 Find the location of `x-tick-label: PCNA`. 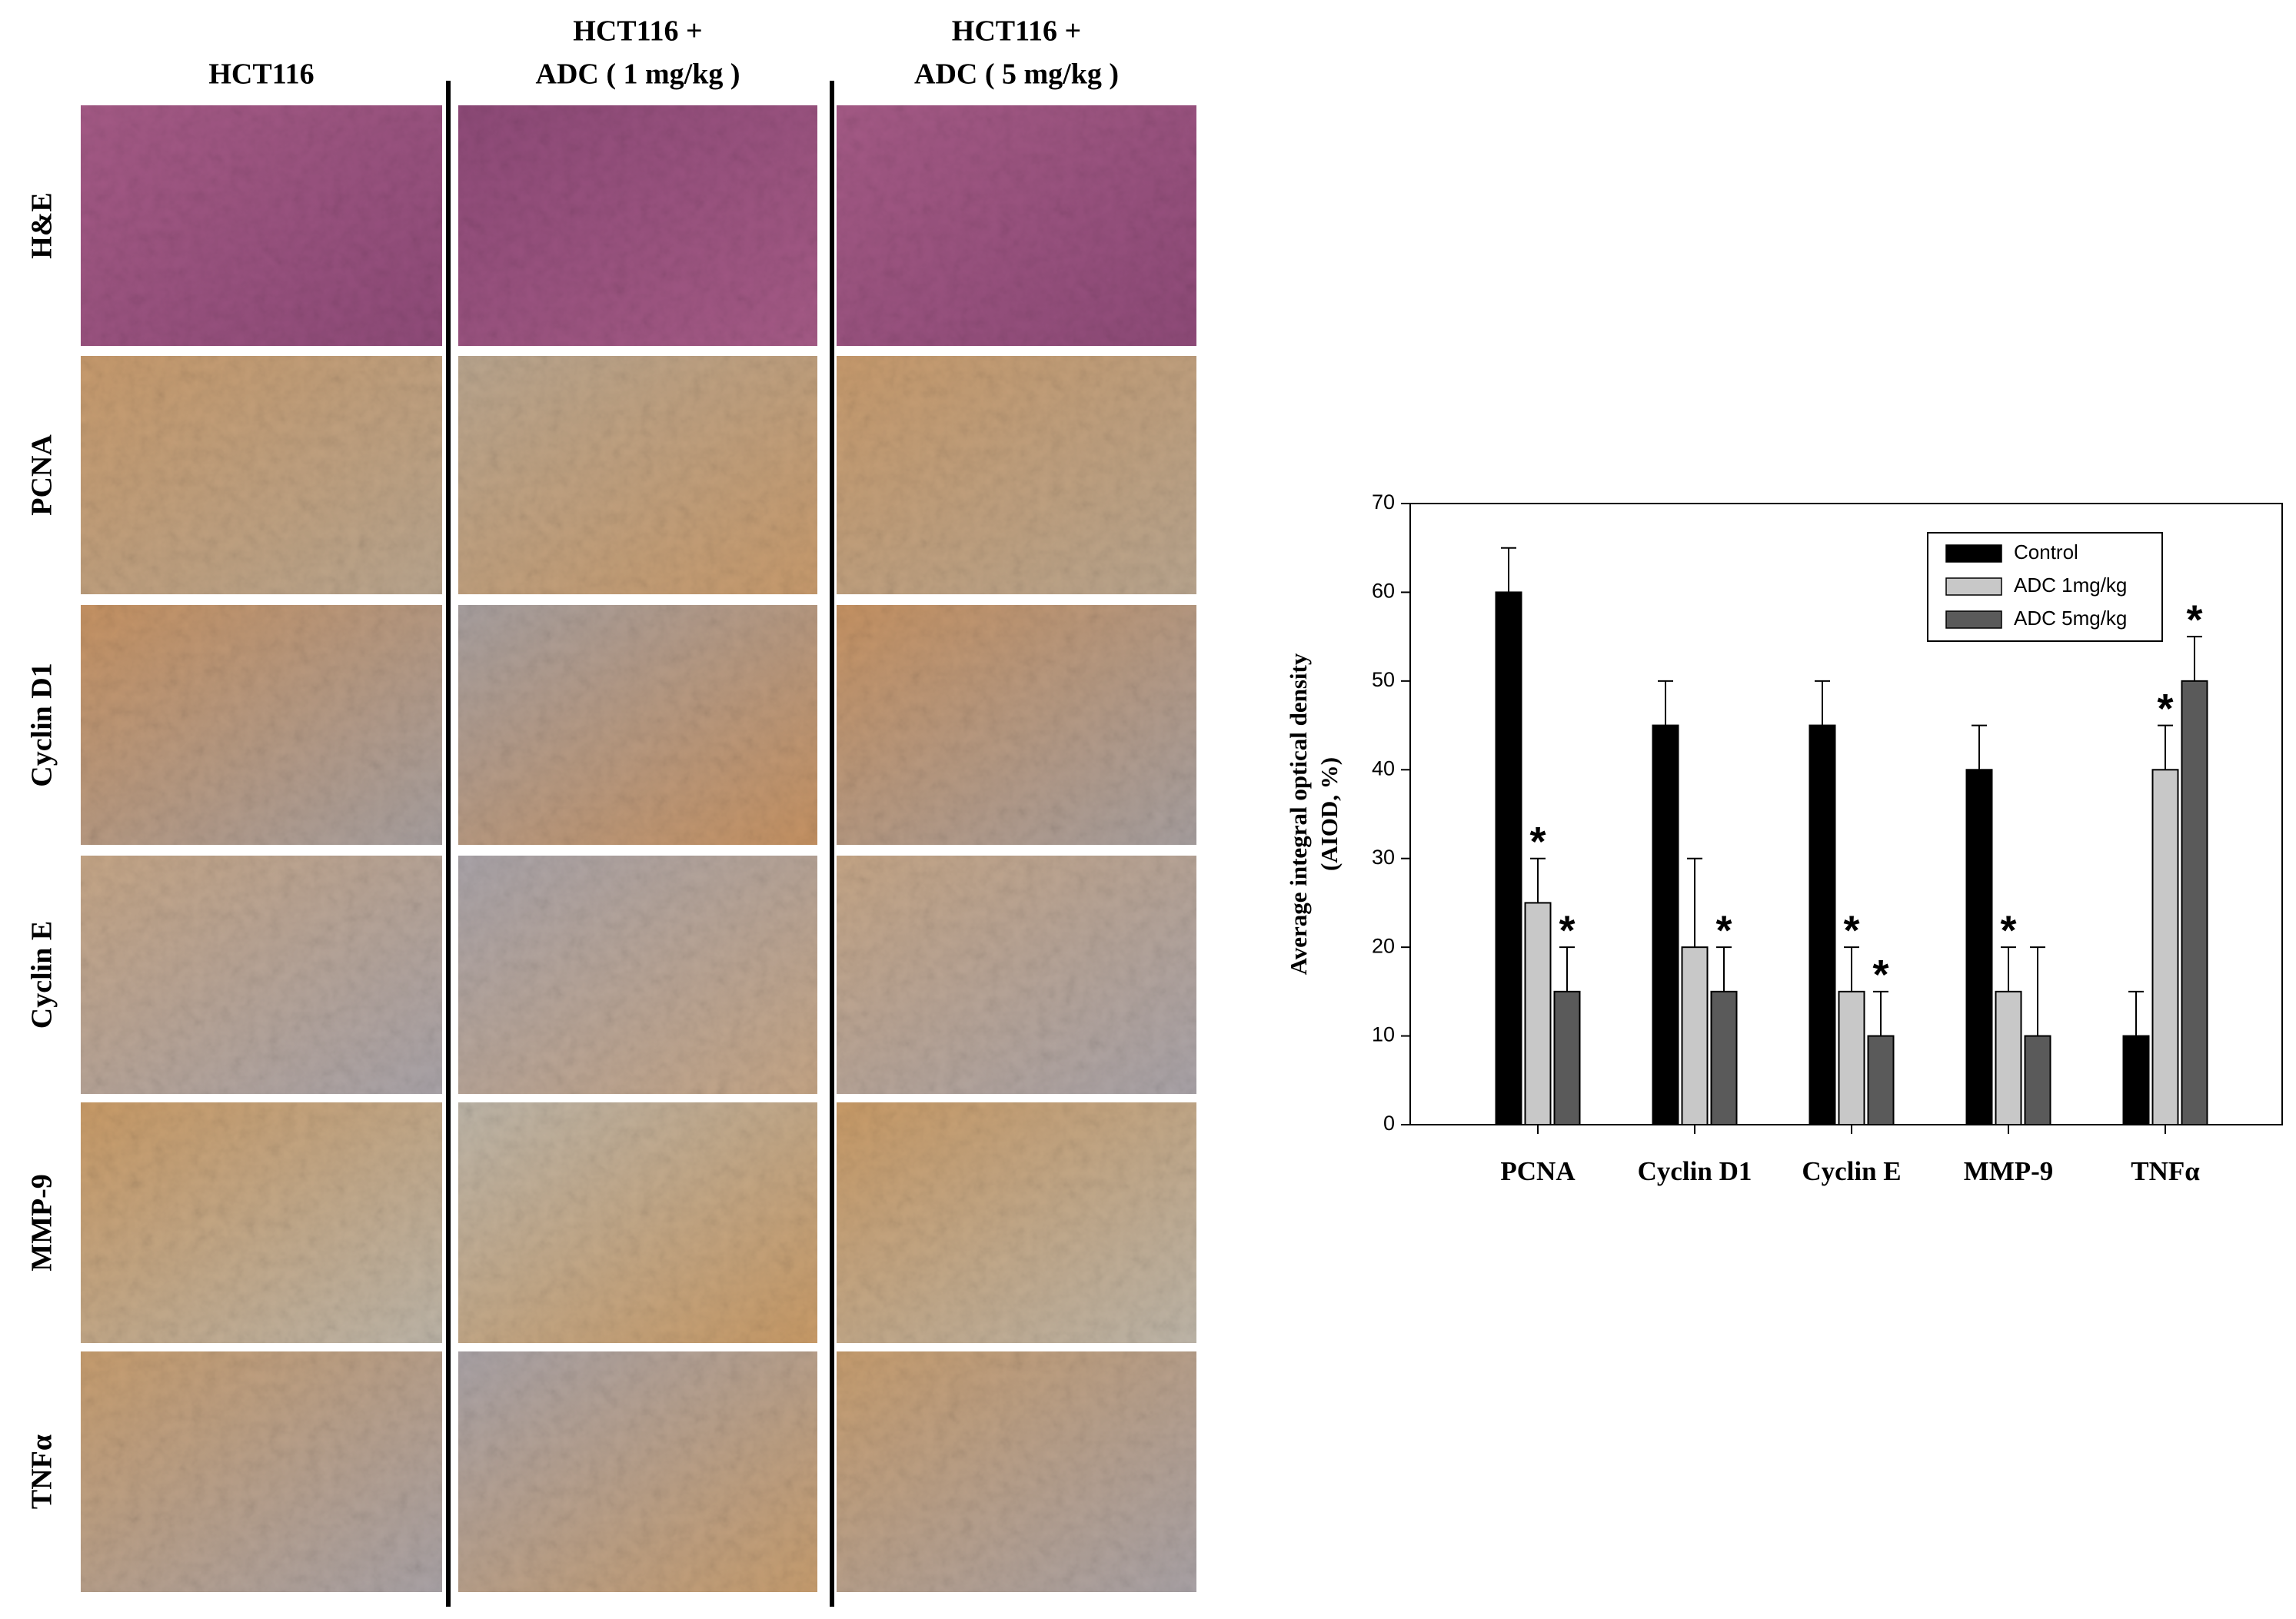

x-tick-label: PCNA is located at coordinates (1538, 1171).